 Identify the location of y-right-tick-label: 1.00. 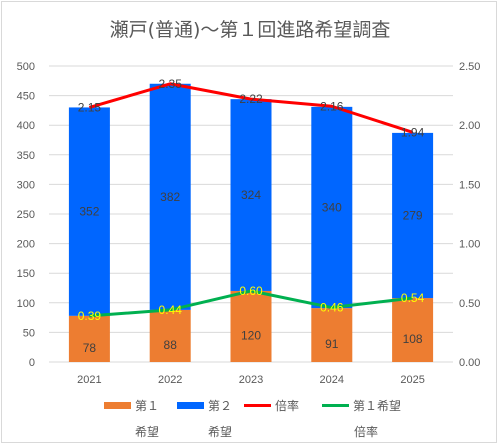
(469, 245).